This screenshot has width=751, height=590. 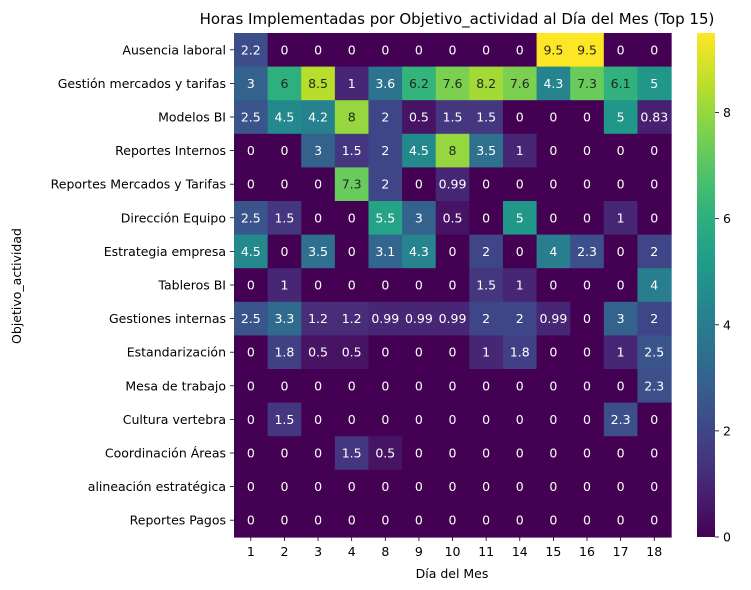 What do you see at coordinates (170, 150) in the screenshot?
I see `y-tick-label: Reportes Internos` at bounding box center [170, 150].